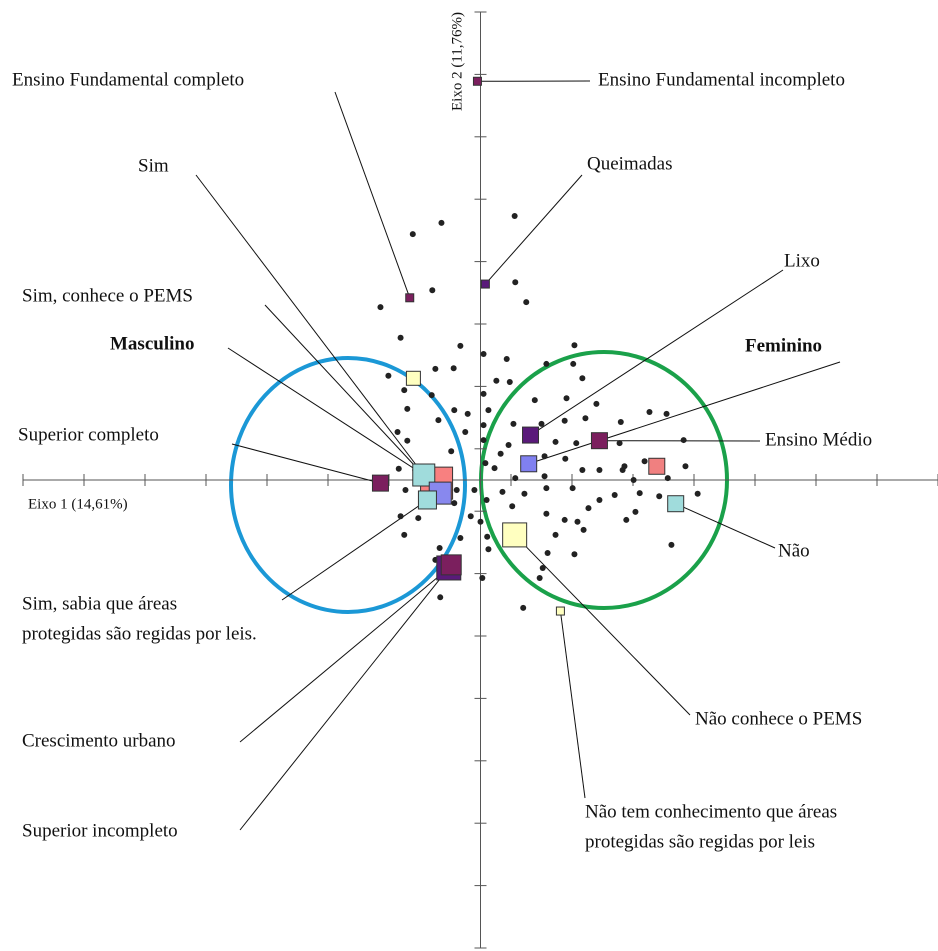  Describe the element at coordinates (139, 633) in the screenshot. I see `point-label: protegidas são regidas por leis.` at that location.